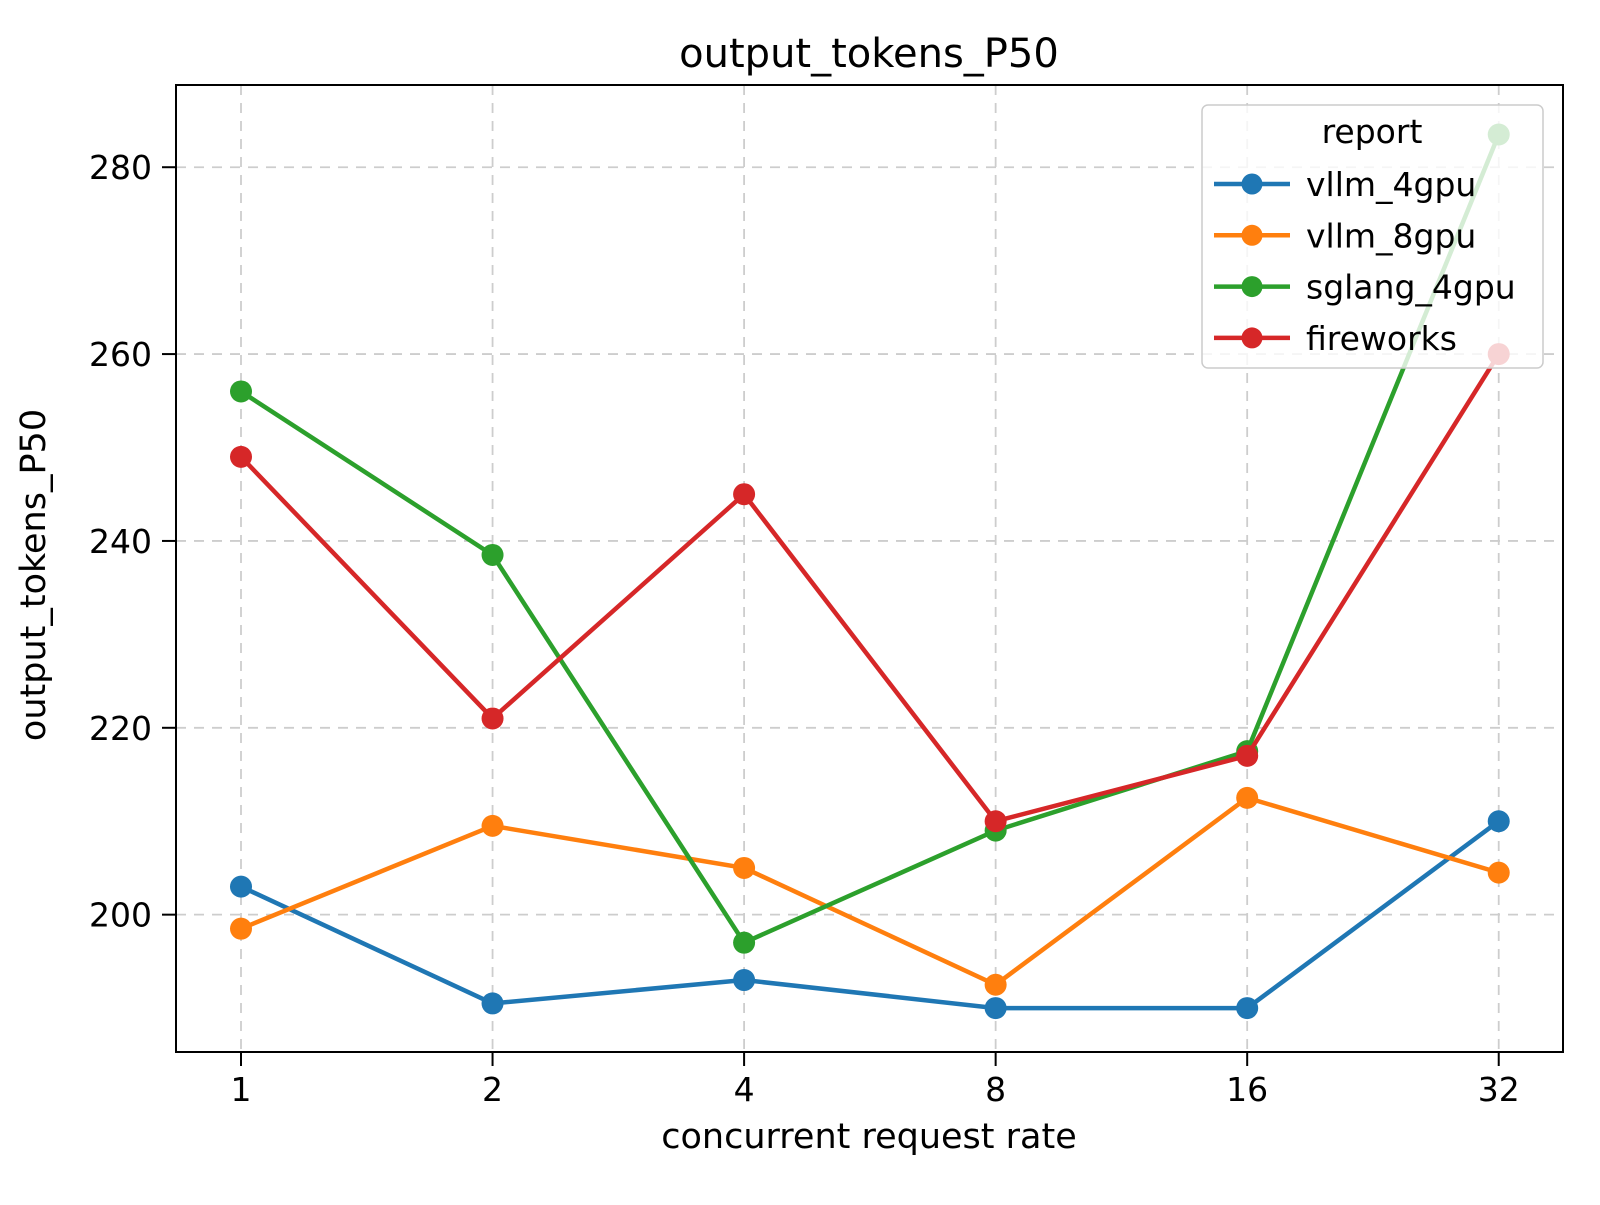 This screenshot has width=1600, height=1205. I want to click on y-axis-label: output_tokens_P50, so click(34, 575).